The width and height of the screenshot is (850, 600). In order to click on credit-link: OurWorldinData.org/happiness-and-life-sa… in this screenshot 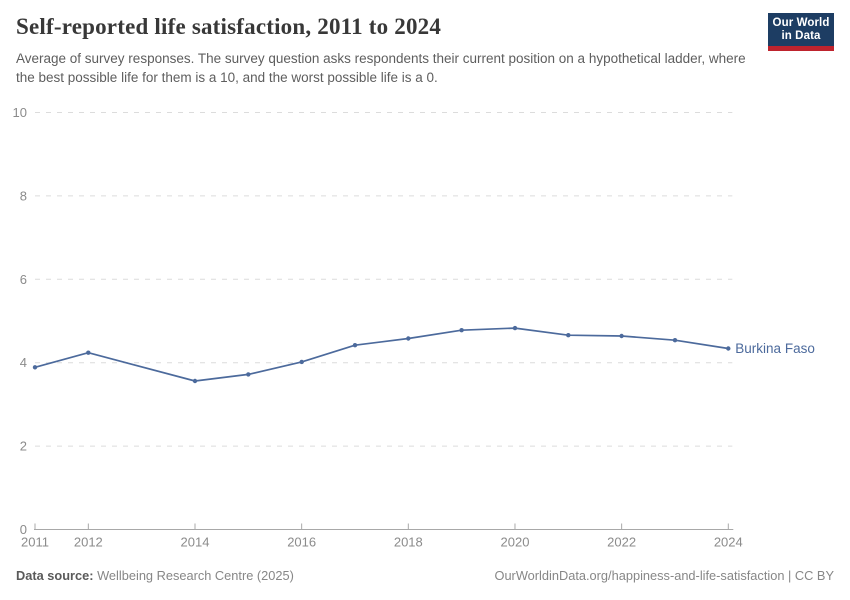, I will do `click(664, 575)`.